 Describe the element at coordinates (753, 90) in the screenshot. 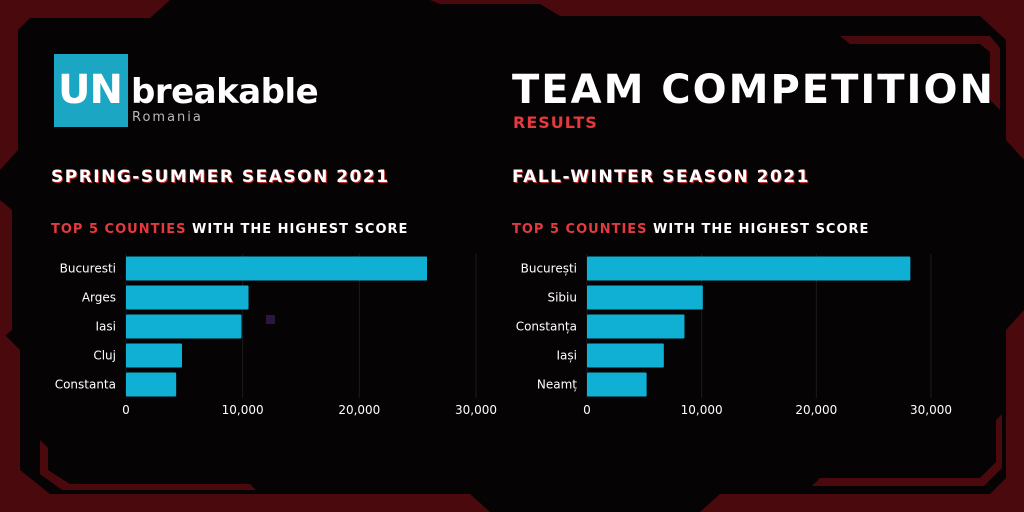

I see `page-title: TEAM COMPETITION` at that location.